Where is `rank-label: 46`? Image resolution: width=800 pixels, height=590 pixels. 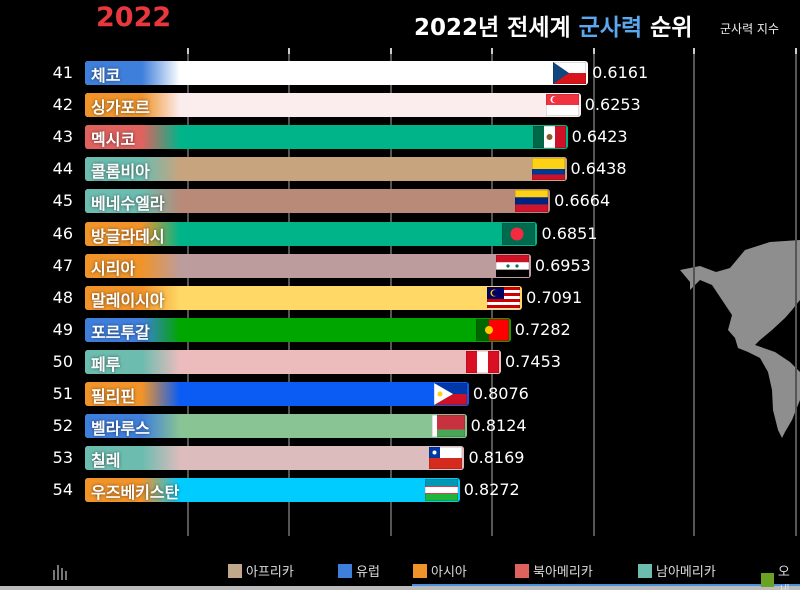
rank-label: 46 is located at coordinates (62, 233).